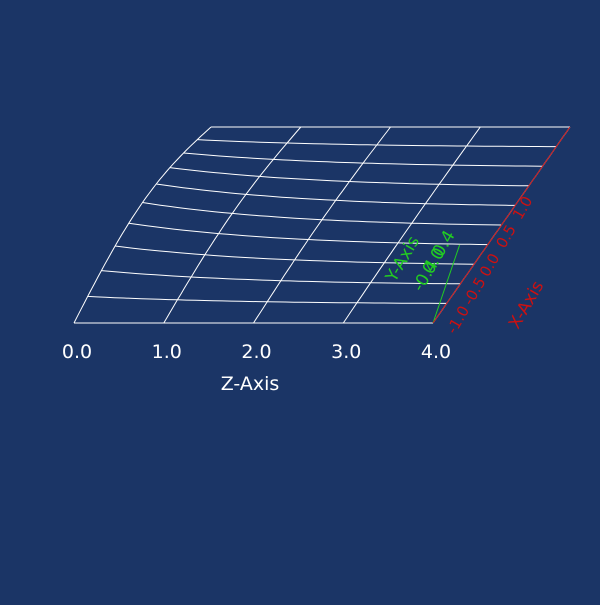  I want to click on z-tick-label: 3.0, so click(346, 352).